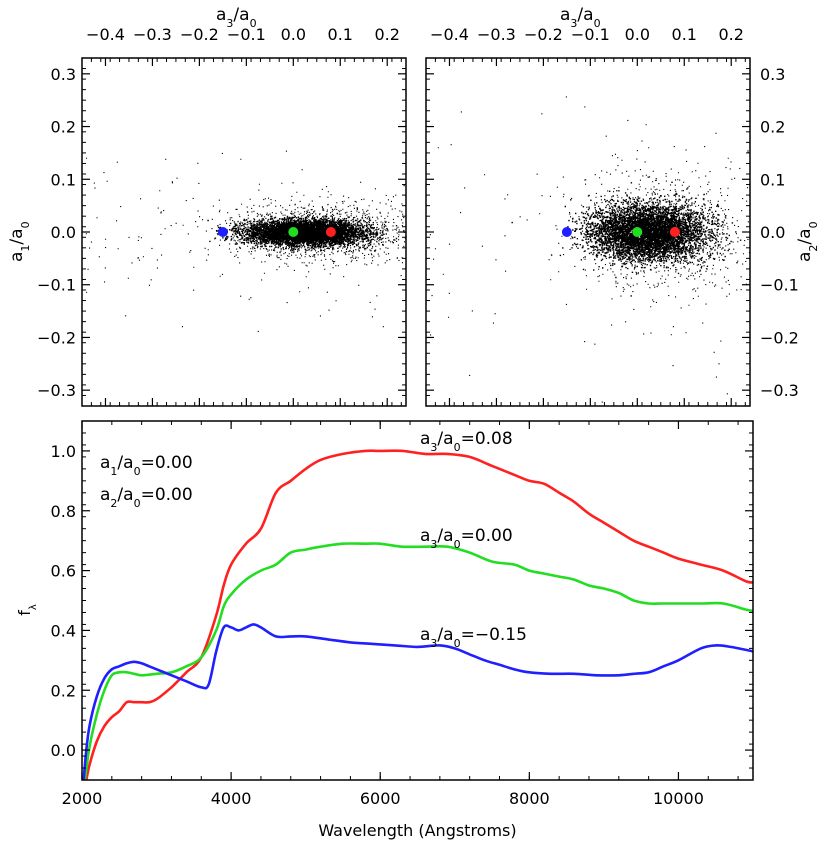 Image resolution: width=830 pixels, height=846 pixels. Describe the element at coordinates (146, 465) in the screenshot. I see `fixed-param-label: a1/a0=0.00` at that location.